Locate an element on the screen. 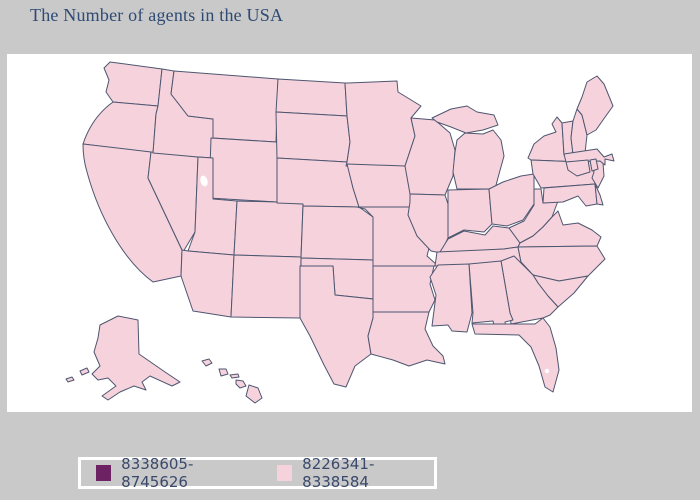 This screenshot has height=500, width=700. state-indiana is located at coordinates (470, 213).